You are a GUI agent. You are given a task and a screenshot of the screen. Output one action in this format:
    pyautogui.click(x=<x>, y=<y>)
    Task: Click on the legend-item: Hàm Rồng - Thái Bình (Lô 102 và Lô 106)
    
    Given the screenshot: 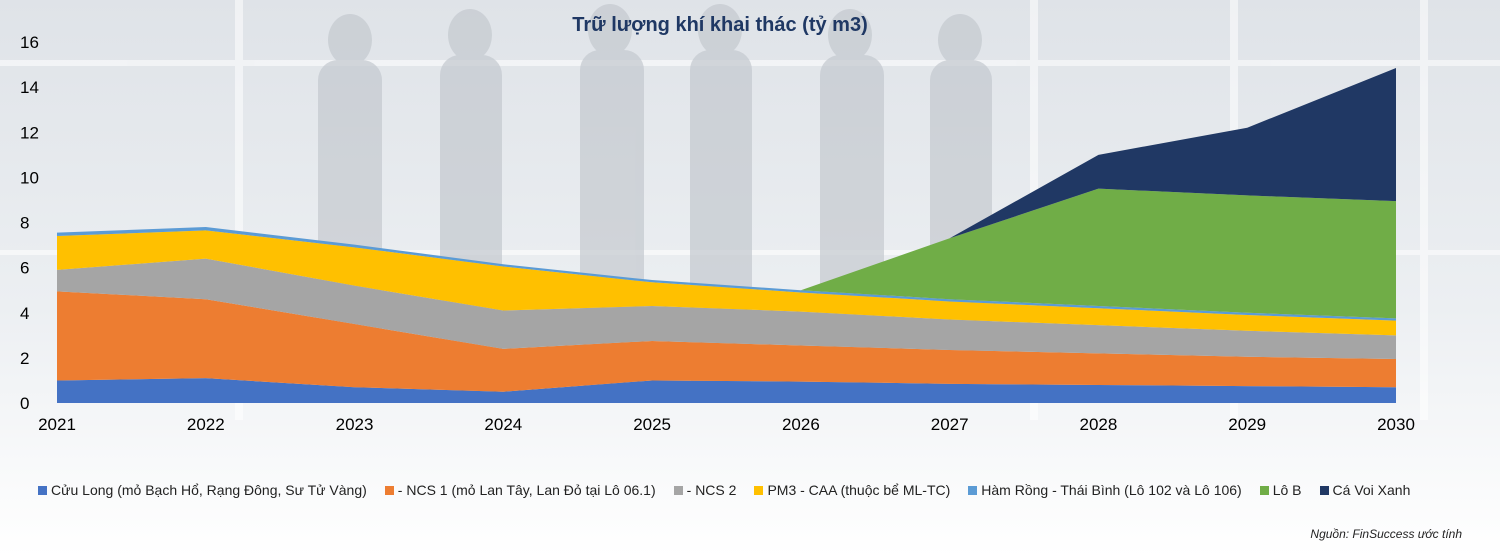 What is the action you would take?
    pyautogui.click(x=1105, y=490)
    